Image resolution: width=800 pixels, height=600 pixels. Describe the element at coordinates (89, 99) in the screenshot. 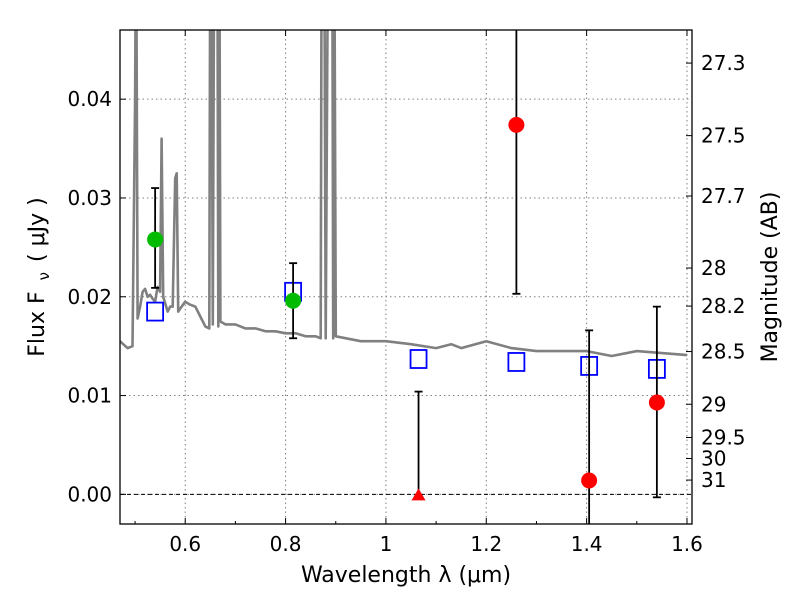

I see `y-tick-label: 0.04` at that location.